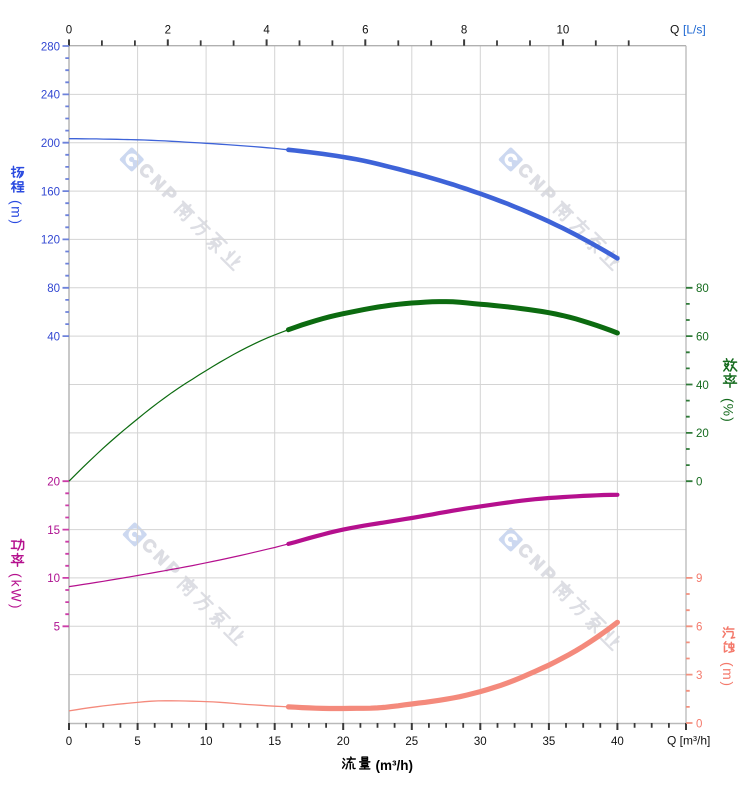 The width and height of the screenshot is (752, 802). Describe the element at coordinates (50, 47) in the screenshot. I see `svg-text: 280` at that location.